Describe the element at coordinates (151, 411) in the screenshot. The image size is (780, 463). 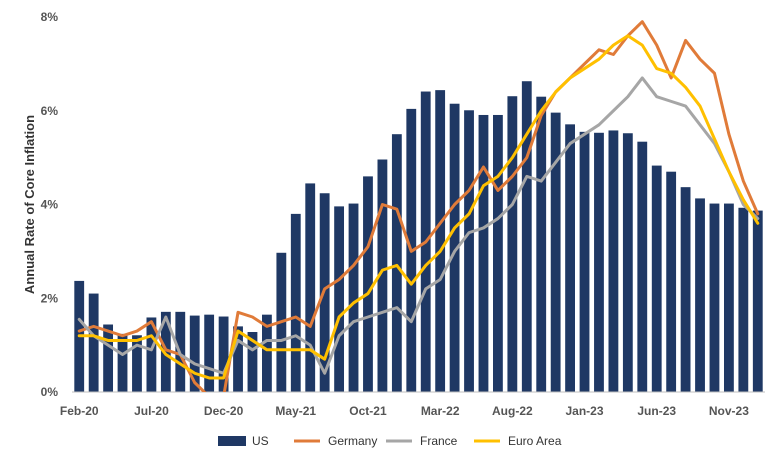
I see `x-tick-label: Jul-20` at that location.